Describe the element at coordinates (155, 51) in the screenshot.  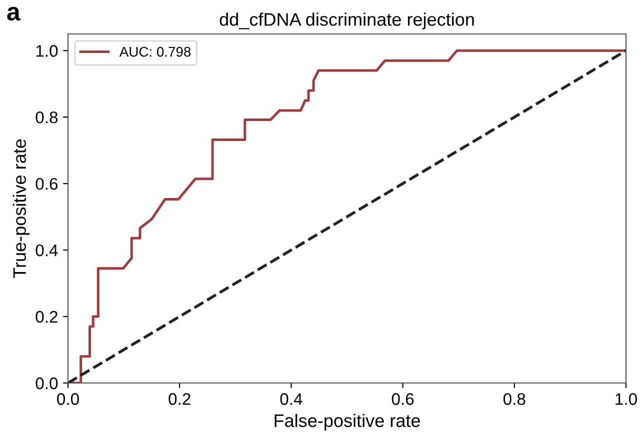
I see `legend-label: AUC: 0.798` at that location.